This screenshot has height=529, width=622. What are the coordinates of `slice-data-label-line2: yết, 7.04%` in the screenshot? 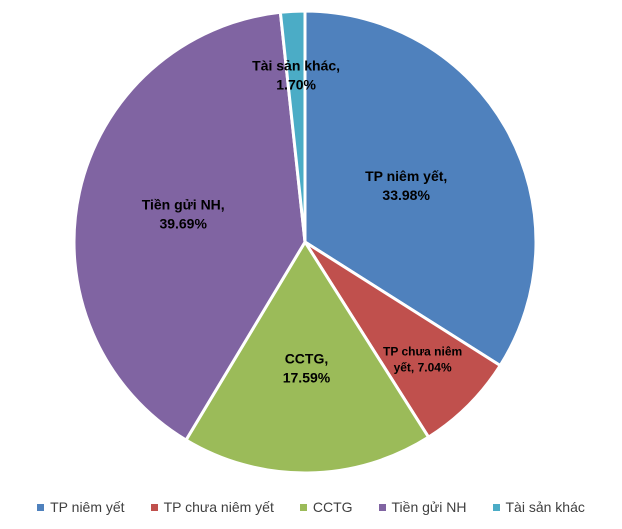 It's located at (423, 368).